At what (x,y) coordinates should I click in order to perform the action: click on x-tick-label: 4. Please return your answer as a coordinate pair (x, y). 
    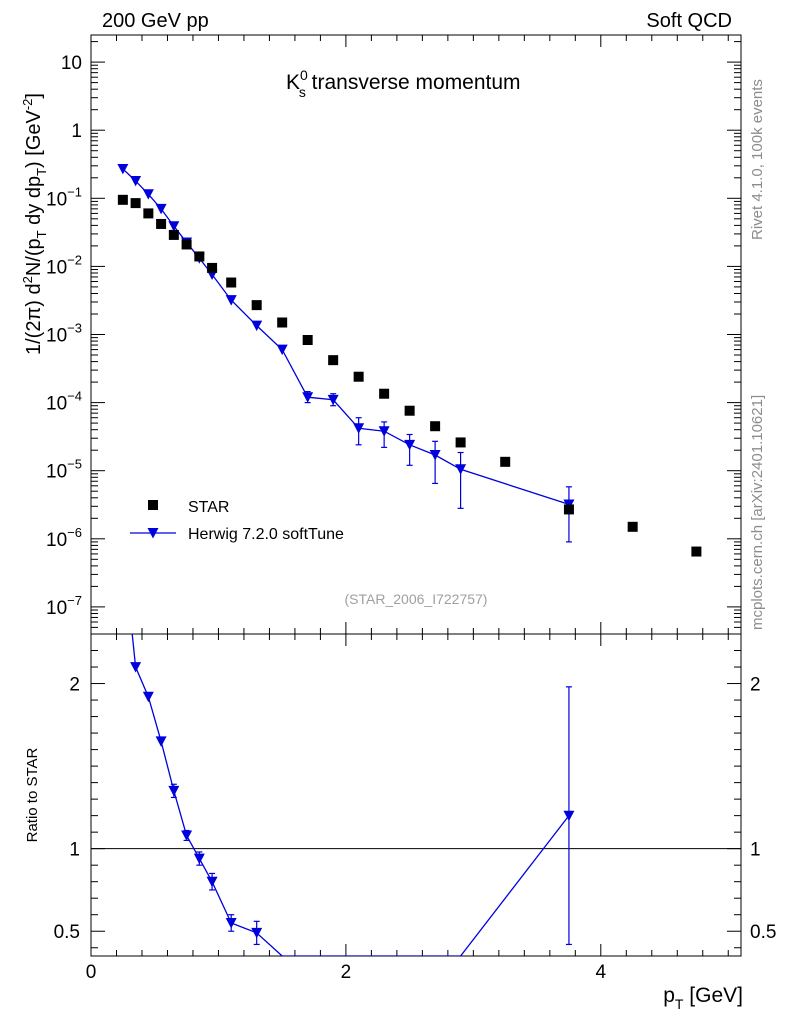
    Looking at the image, I should click on (601, 972).